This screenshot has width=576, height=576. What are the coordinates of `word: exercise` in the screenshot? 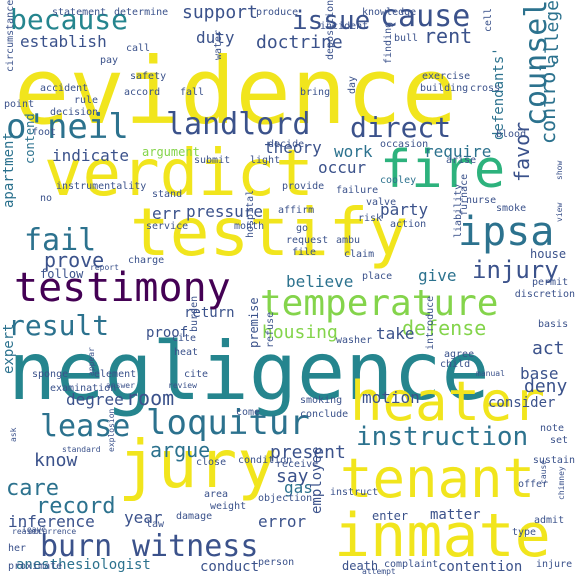 It's located at (446, 76).